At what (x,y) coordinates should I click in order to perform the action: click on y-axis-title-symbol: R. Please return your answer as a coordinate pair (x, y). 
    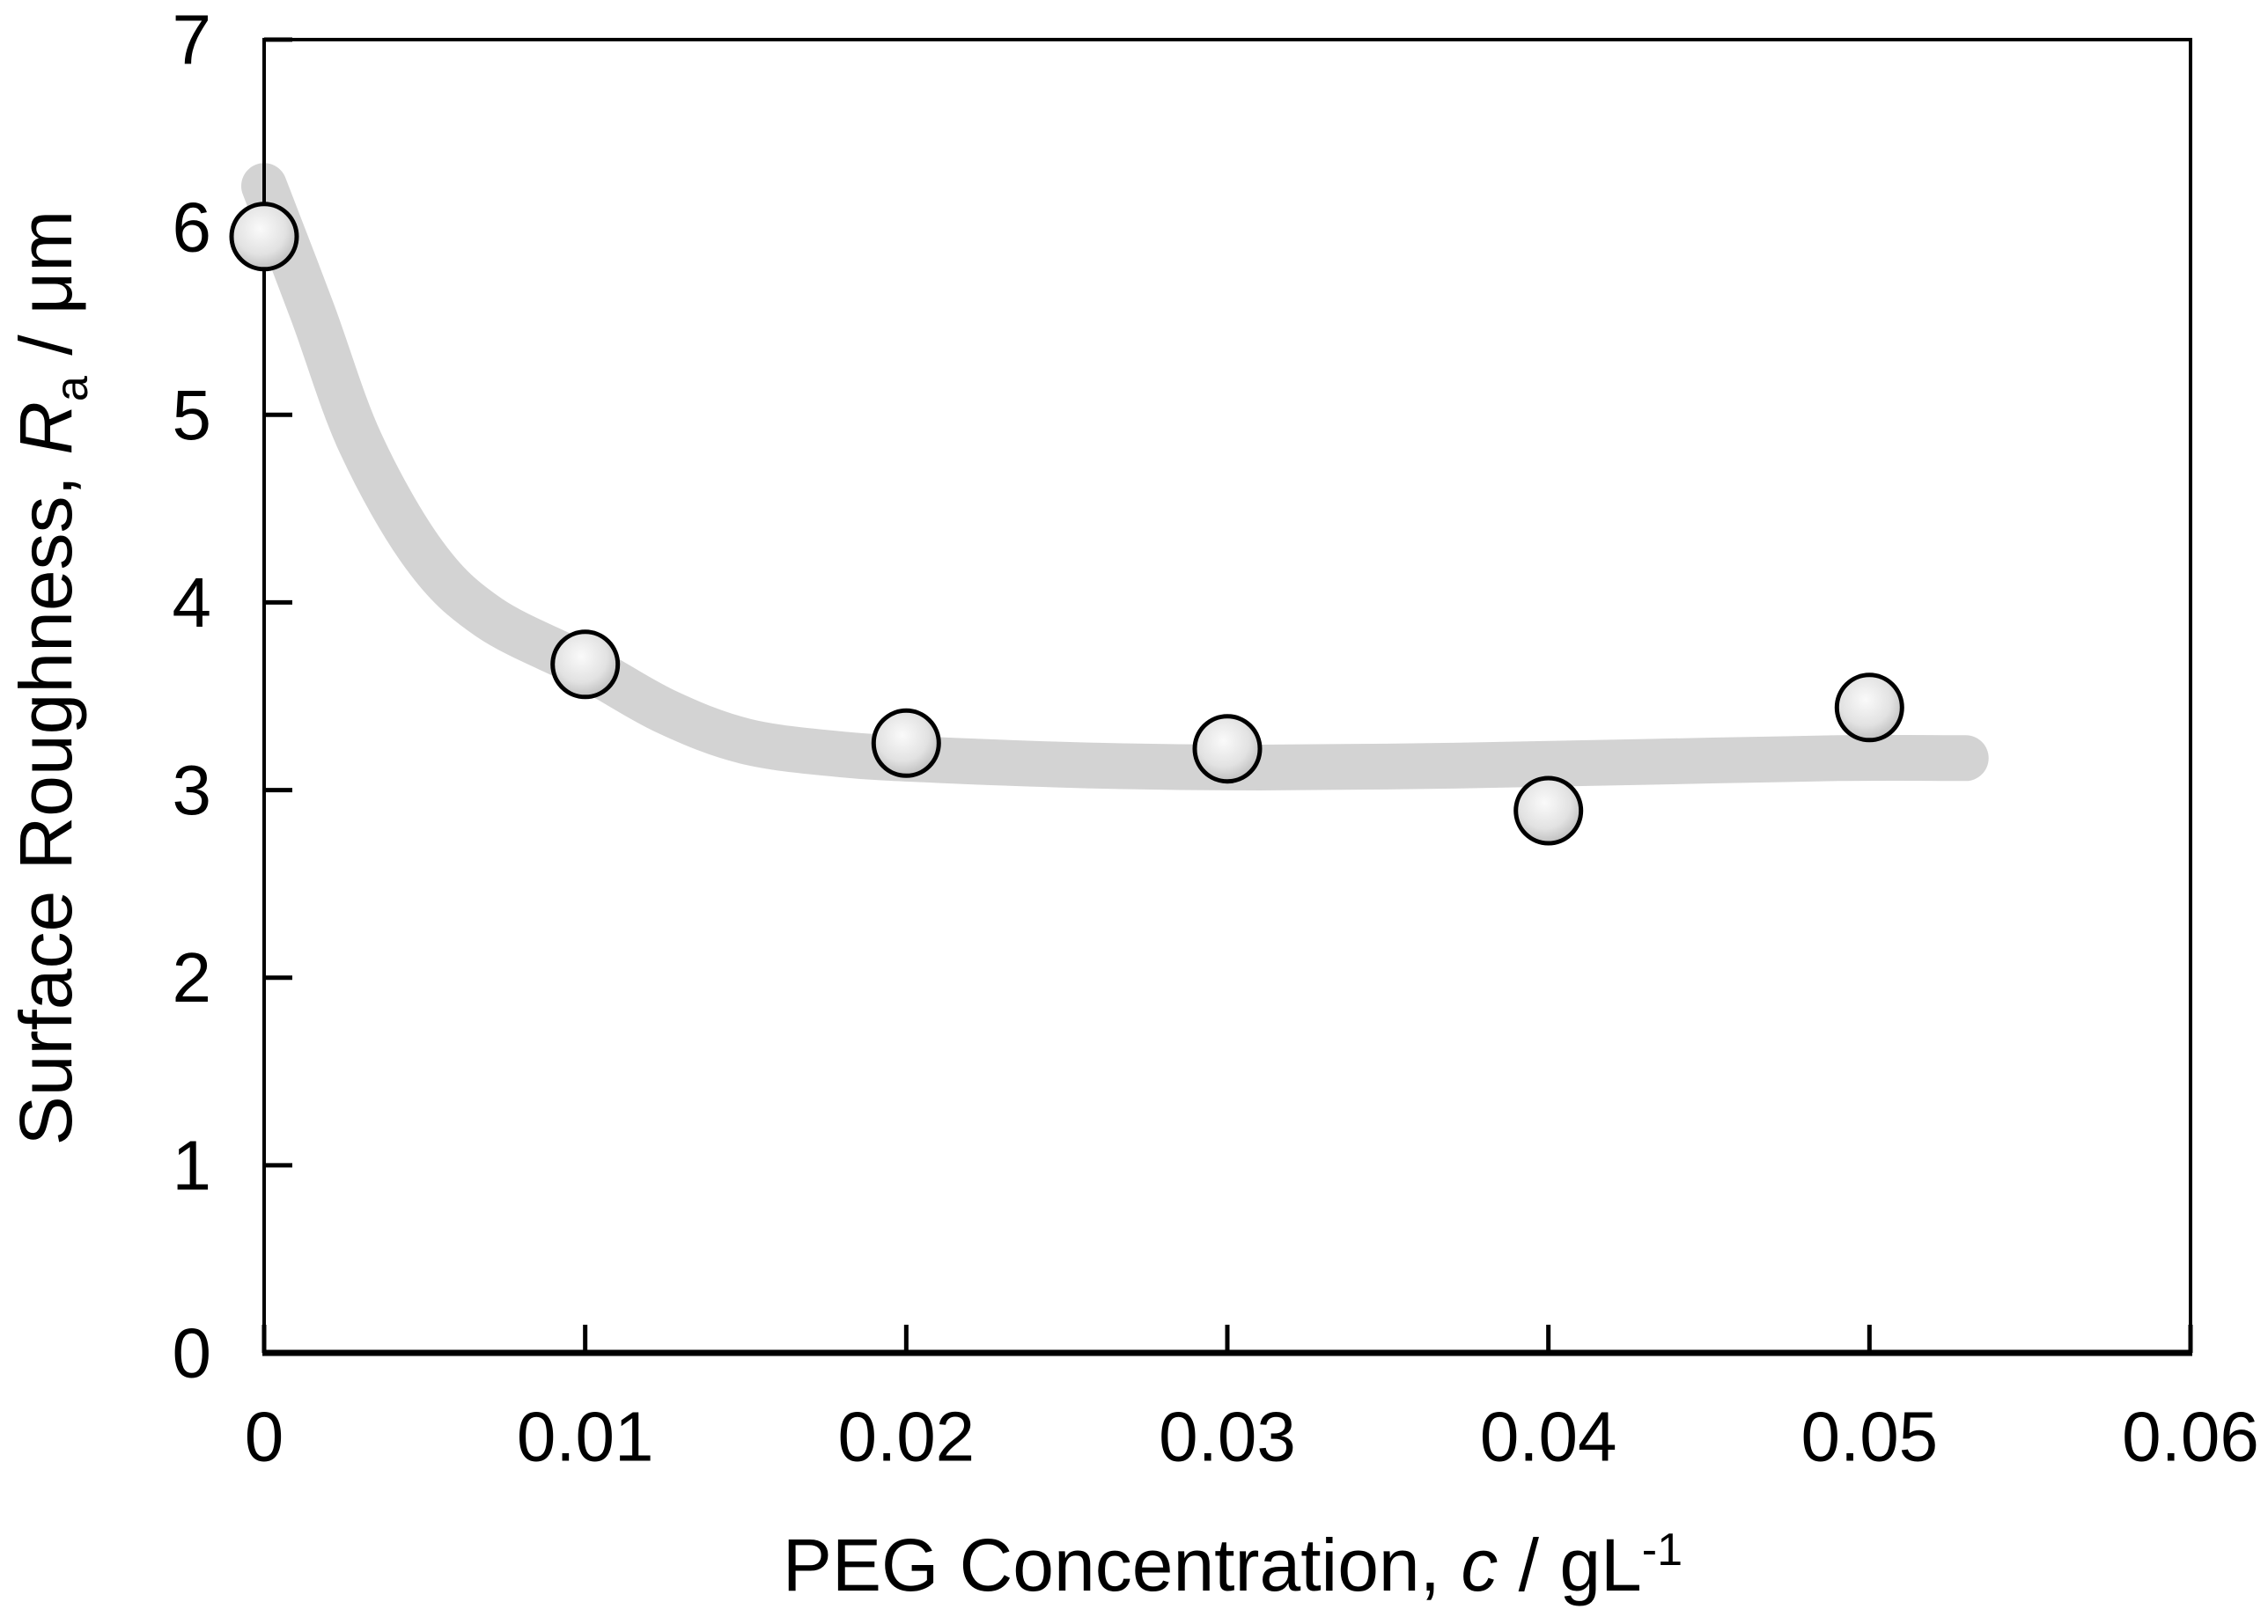
    Looking at the image, I should click on (45, 428).